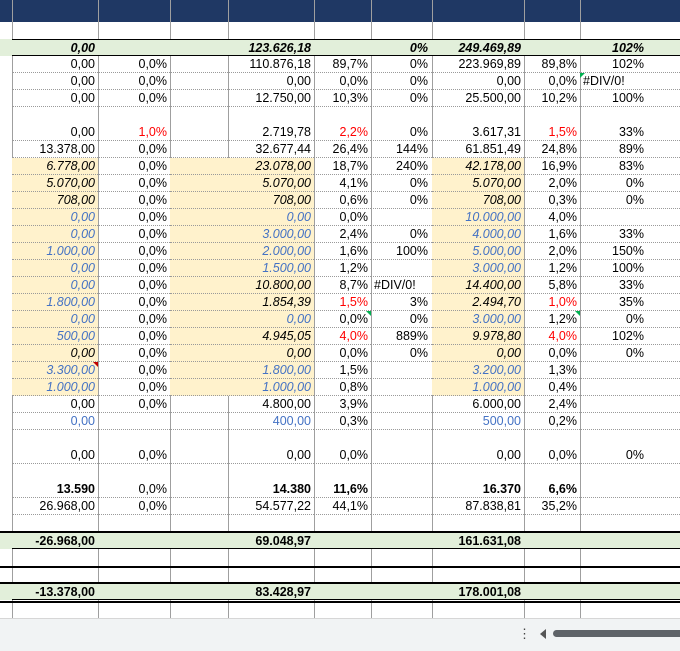 The width and height of the screenshot is (680, 651). Describe the element at coordinates (55, 336) in the screenshot. I see `cell-c1: 500,00` at that location.